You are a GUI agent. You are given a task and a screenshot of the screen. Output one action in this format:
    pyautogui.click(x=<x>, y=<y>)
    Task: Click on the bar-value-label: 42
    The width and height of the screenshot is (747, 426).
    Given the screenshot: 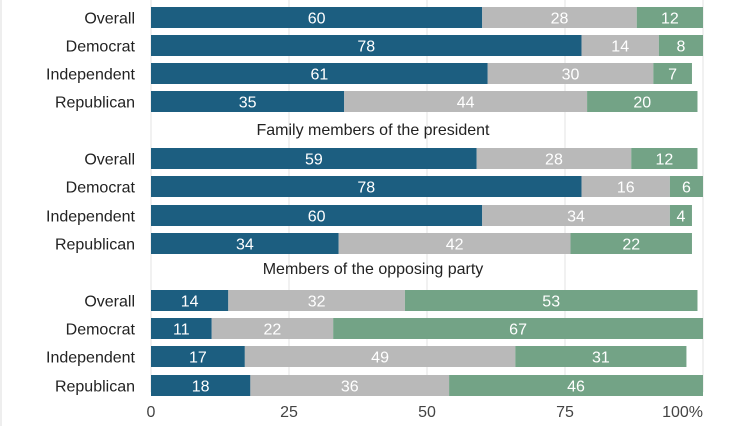 What is the action you would take?
    pyautogui.click(x=455, y=245)
    